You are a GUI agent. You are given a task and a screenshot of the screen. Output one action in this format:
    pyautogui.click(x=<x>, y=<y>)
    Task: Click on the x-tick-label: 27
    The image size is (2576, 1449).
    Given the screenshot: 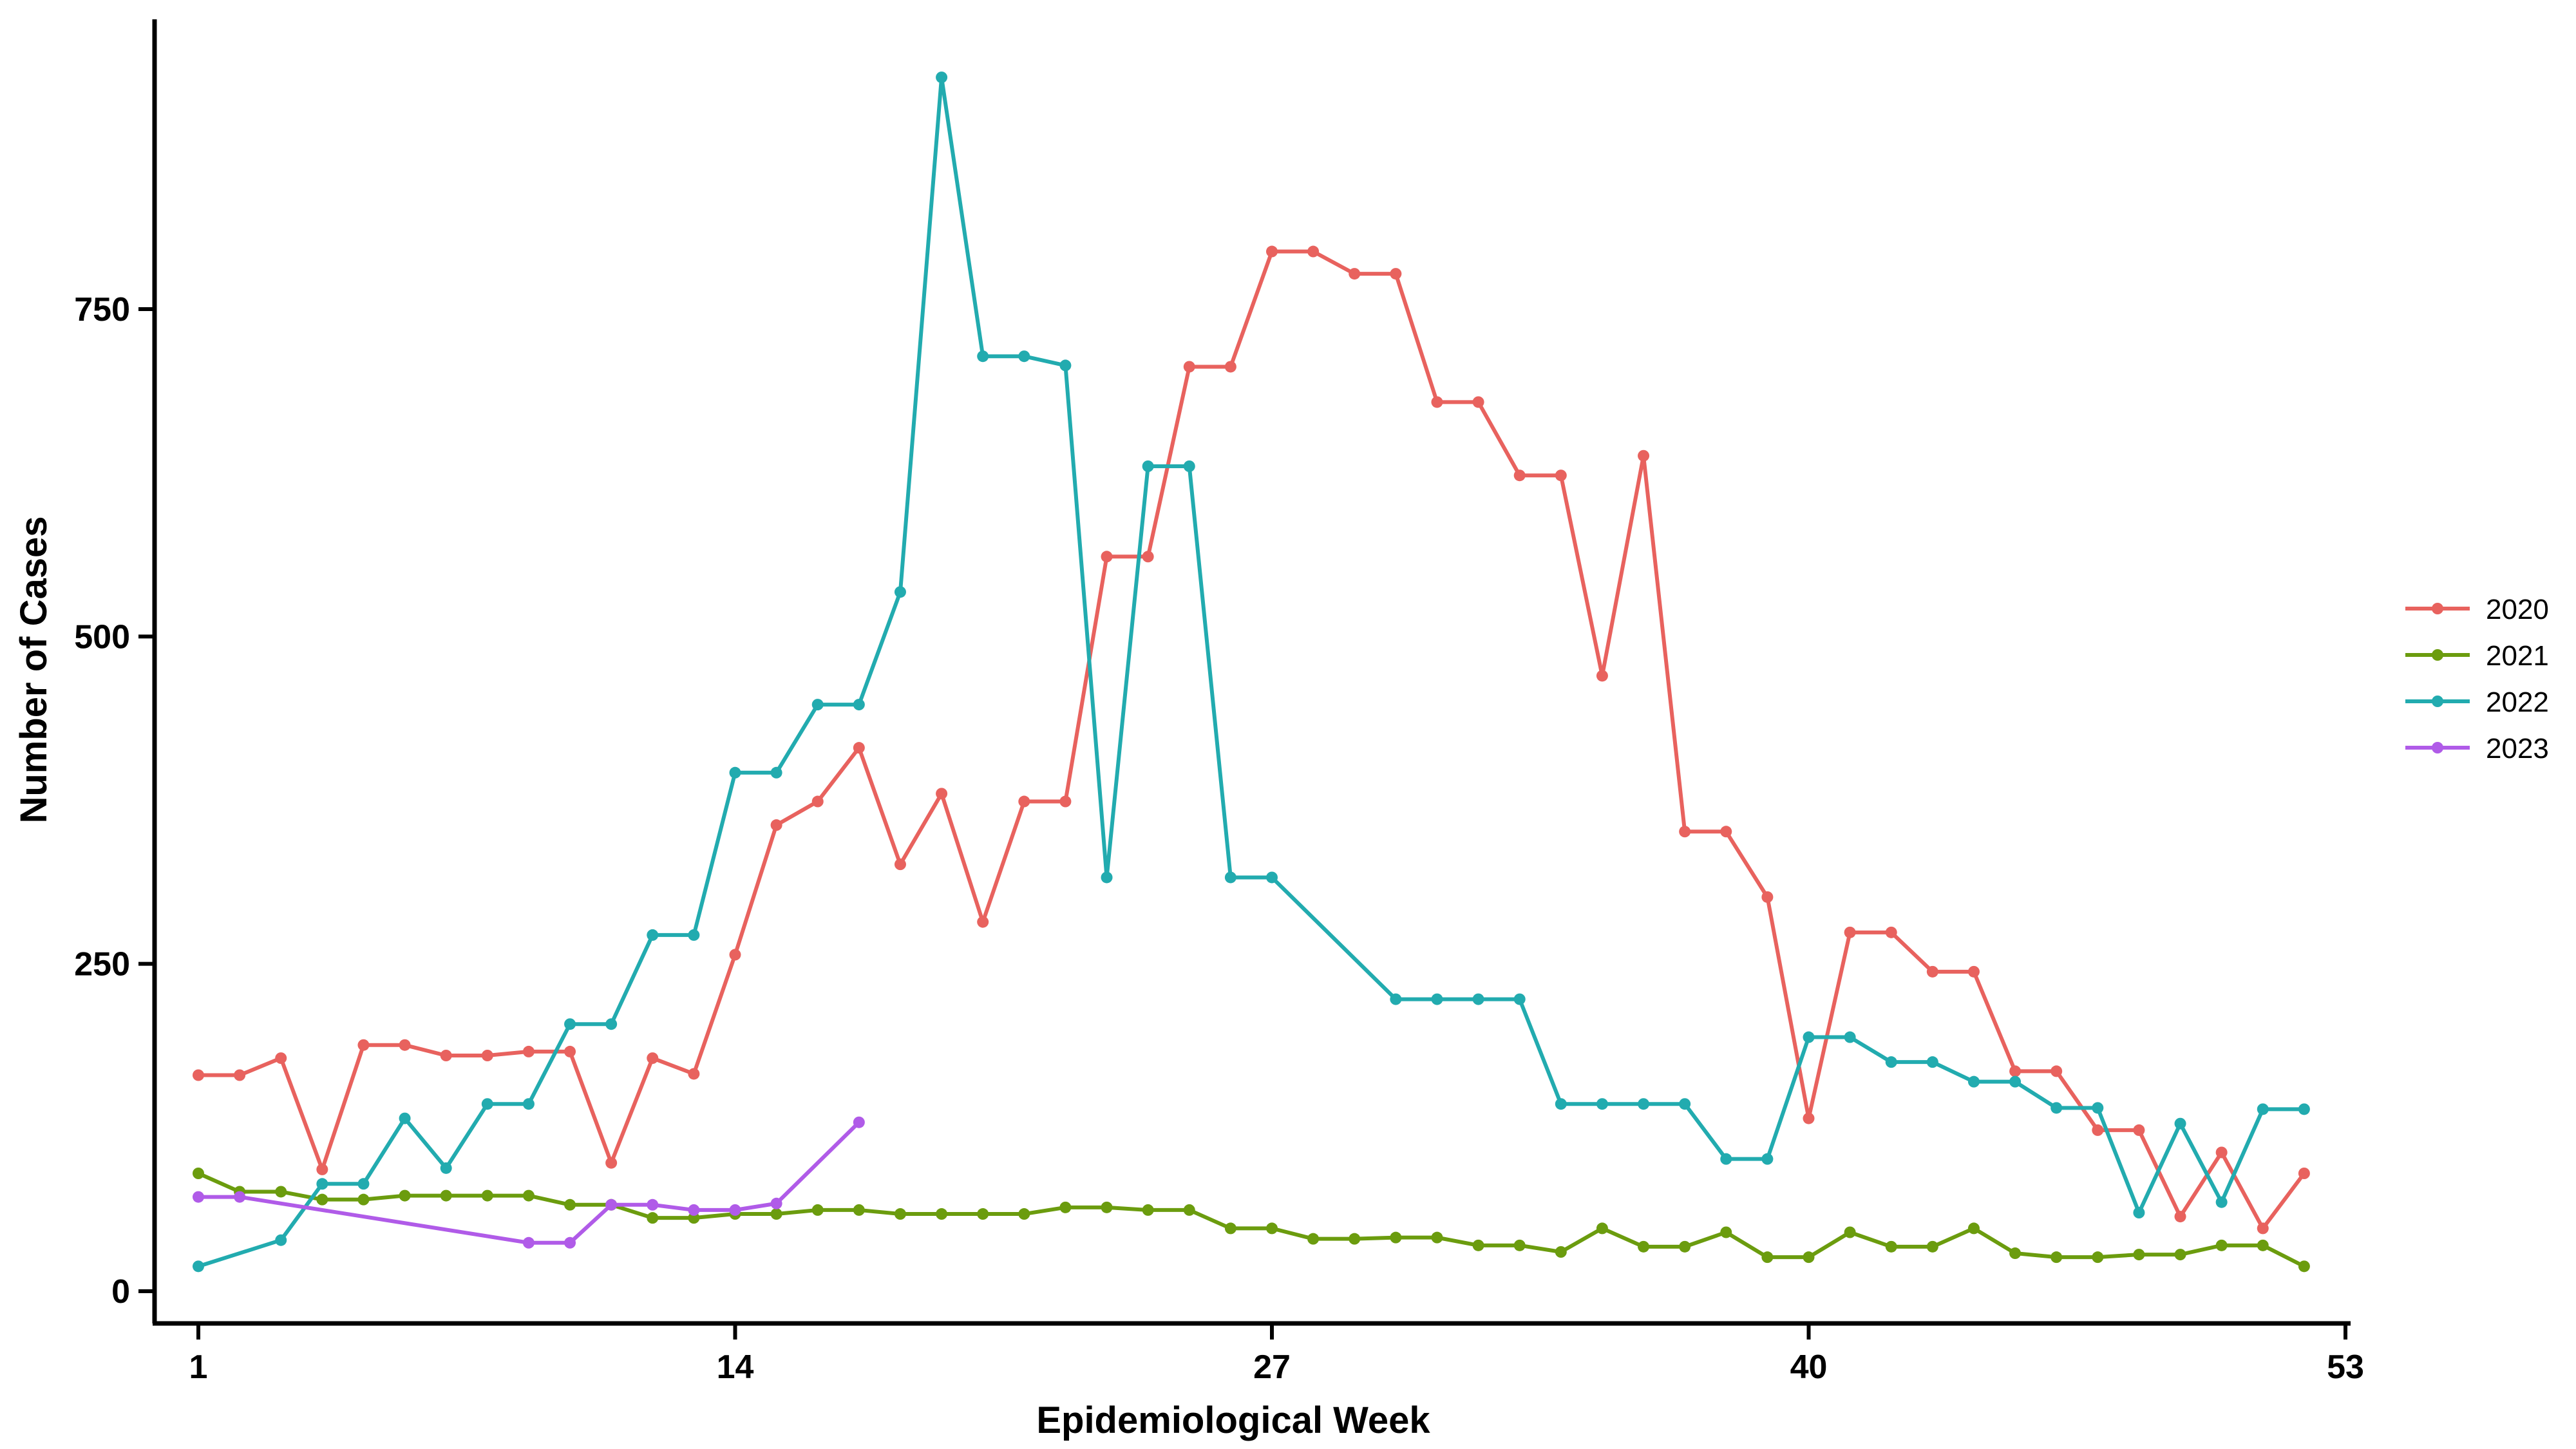 What is the action you would take?
    pyautogui.click(x=1272, y=1368)
    